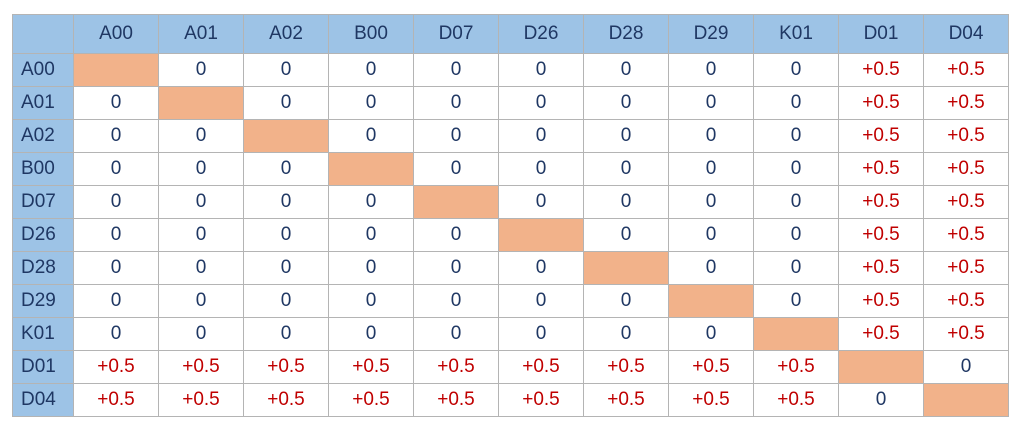 Image resolution: width=1020 pixels, height=430 pixels. Describe the element at coordinates (626, 34) in the screenshot. I see `column-header-d28: D28` at that location.